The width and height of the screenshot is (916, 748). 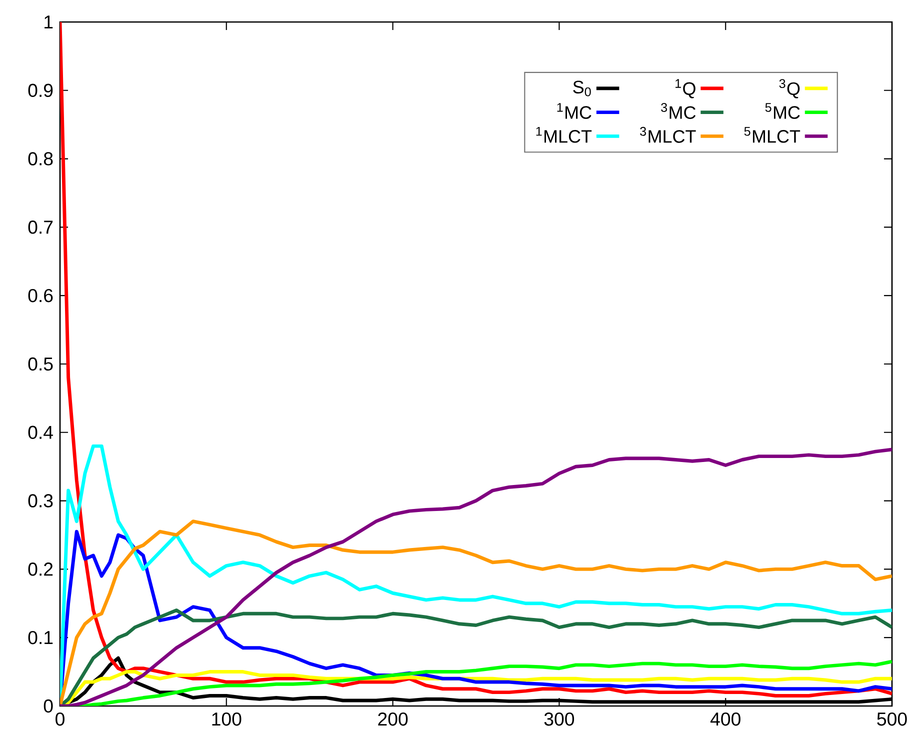 I want to click on x-tick-label: 100, so click(x=227, y=719).